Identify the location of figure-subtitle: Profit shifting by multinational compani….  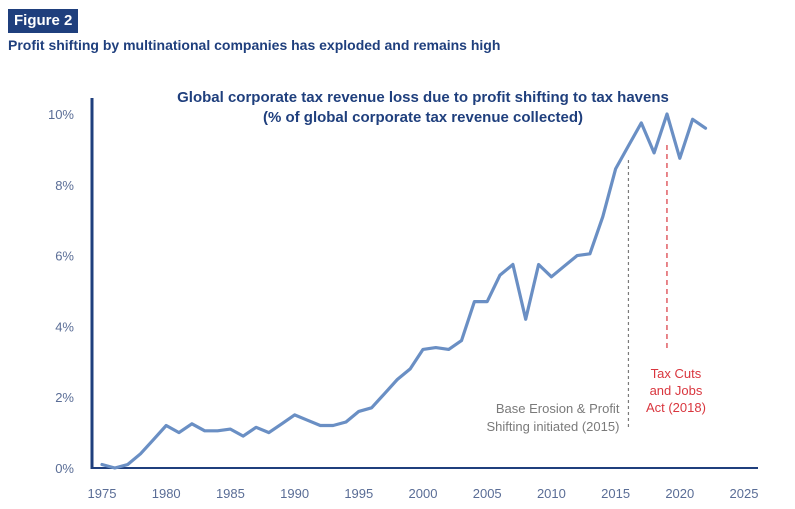
(254, 45).